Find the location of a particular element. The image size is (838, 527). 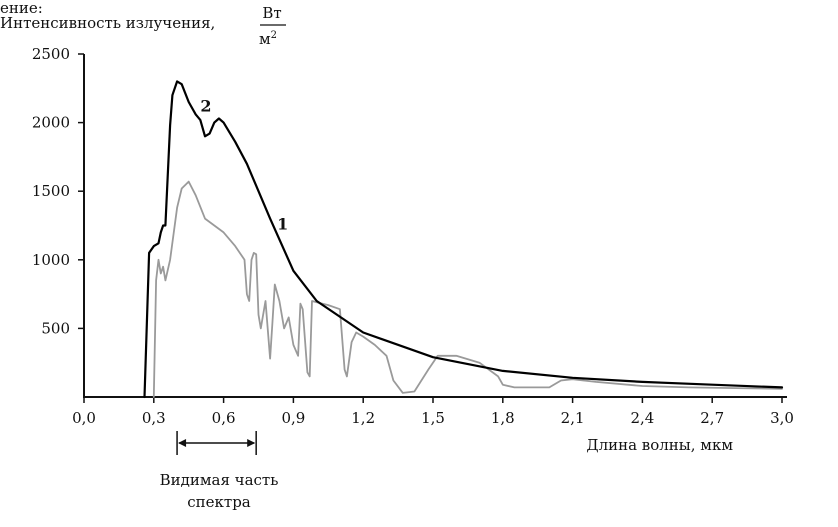

x-tick-label: 2,7 is located at coordinates (712, 418).